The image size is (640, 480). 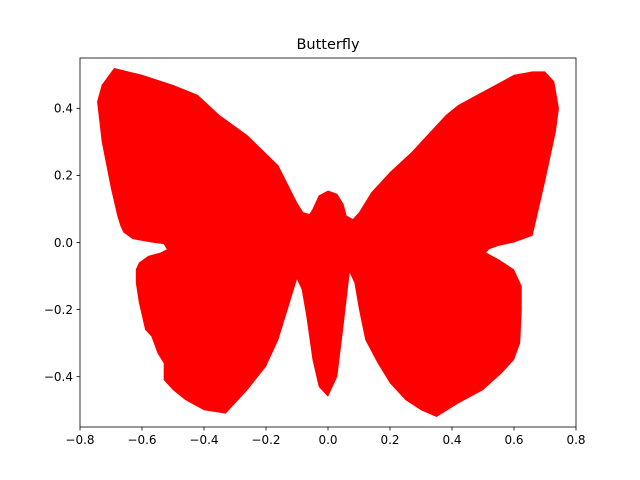 What do you see at coordinates (141, 440) in the screenshot?
I see `x-tick-label: −0.6` at bounding box center [141, 440].